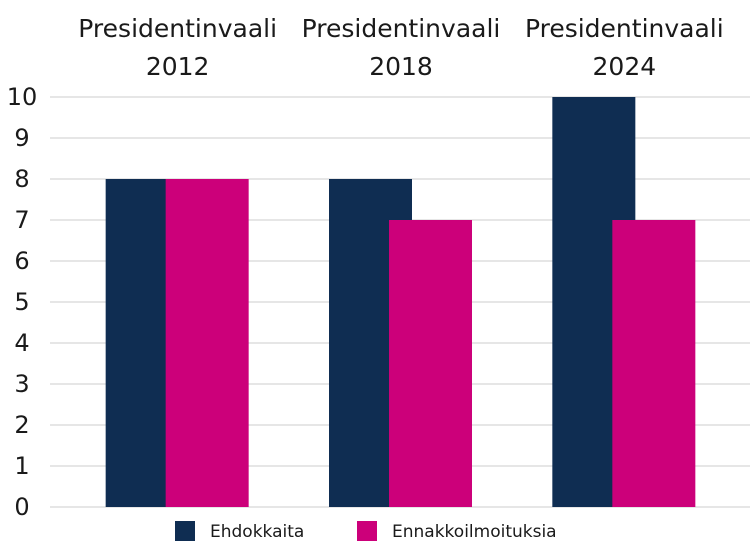 The width and height of the screenshot is (750, 545). I want to click on y-tick-label: 2, so click(21, 425).